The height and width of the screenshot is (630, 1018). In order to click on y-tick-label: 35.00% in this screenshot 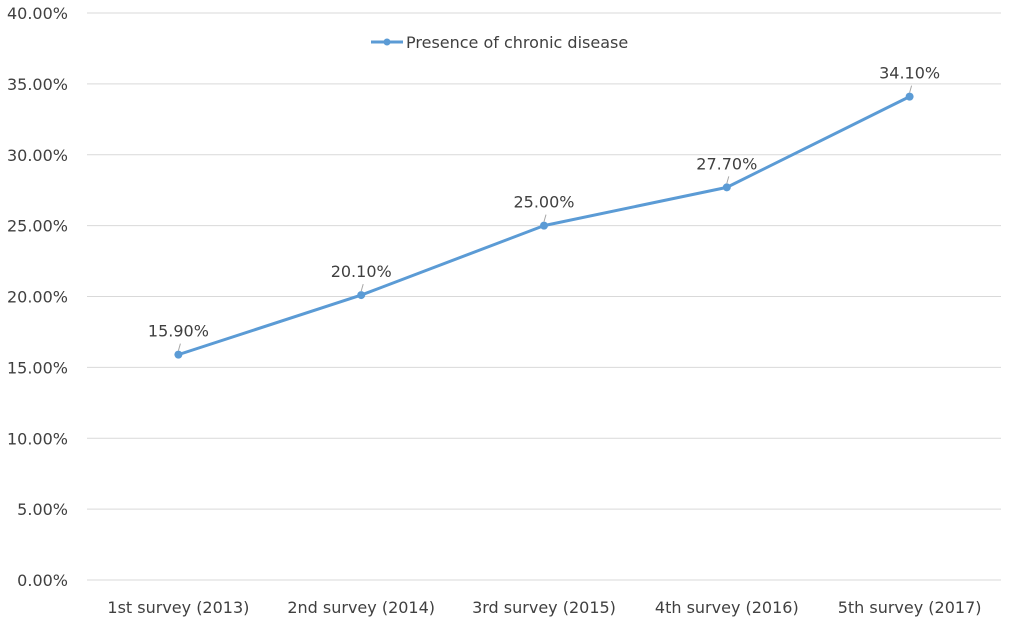, I will do `click(37, 84)`.